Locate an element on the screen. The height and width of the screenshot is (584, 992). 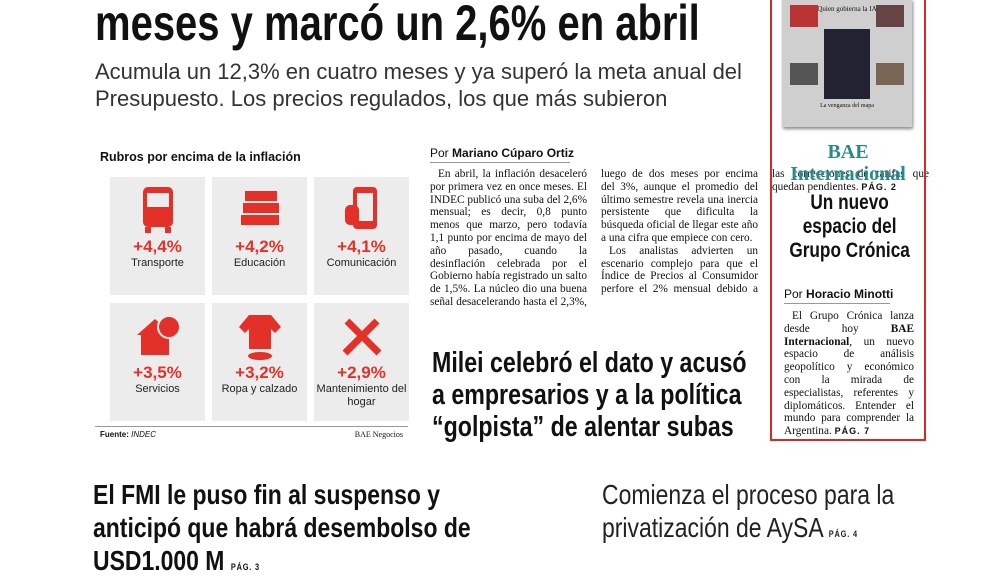
headline: meses y marcó un 2,6% en abril is located at coordinates (397, 25).